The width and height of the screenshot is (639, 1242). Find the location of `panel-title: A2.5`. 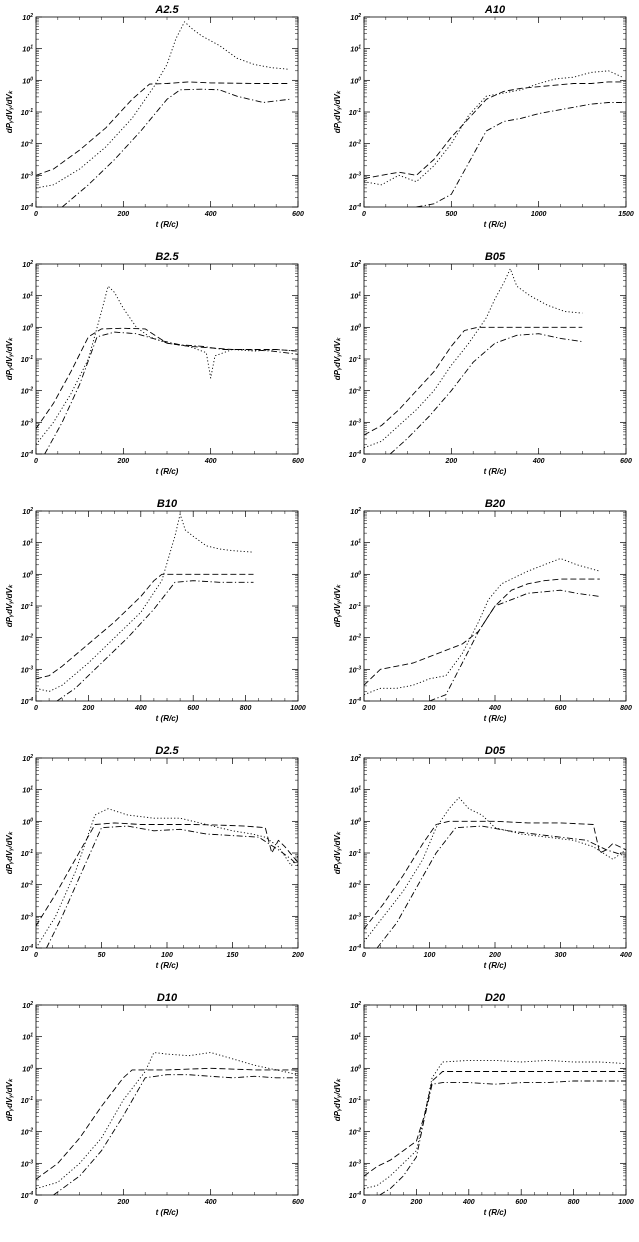

panel-title: A2.5 is located at coordinates (166, 10).